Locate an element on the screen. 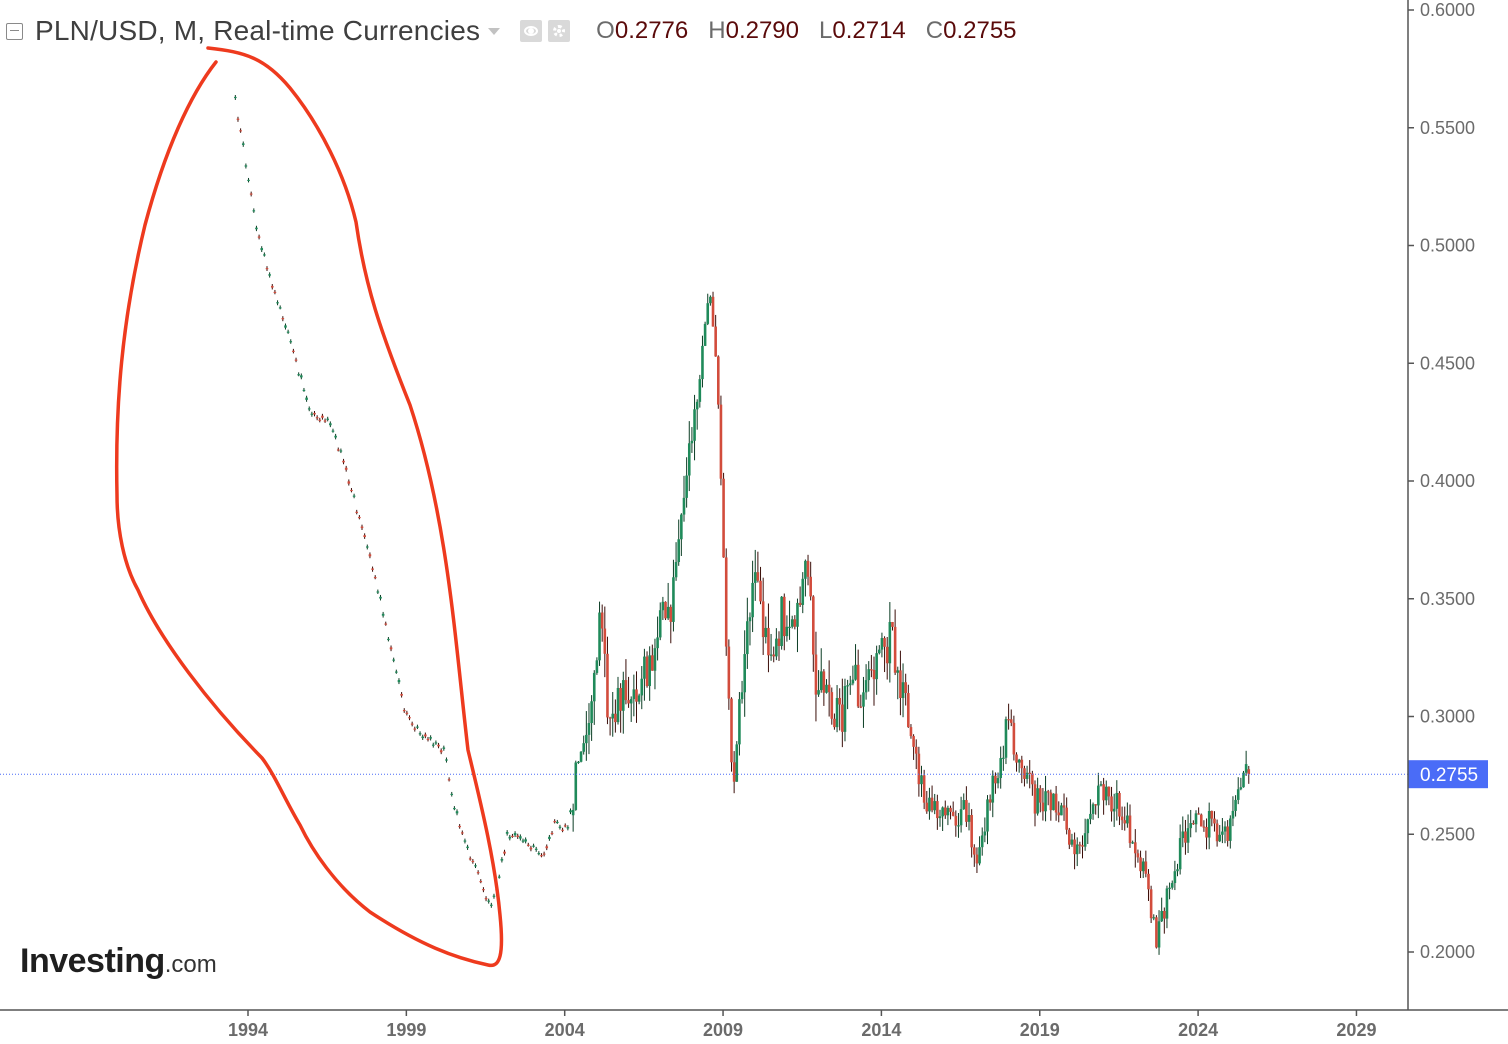 Image resolution: width=1508 pixels, height=1044 pixels. eye-icon is located at coordinates (531, 31).